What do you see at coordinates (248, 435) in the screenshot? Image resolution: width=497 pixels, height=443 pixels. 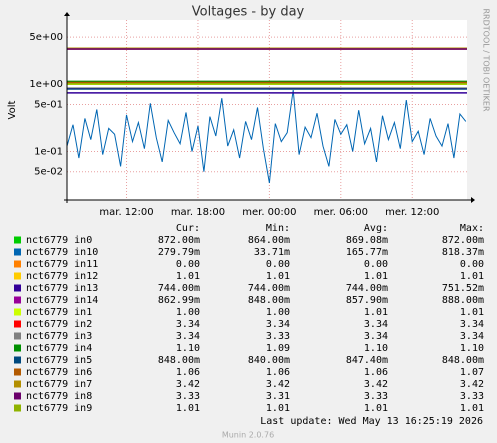 I see `footer: Munin 2.0.76` at bounding box center [248, 435].